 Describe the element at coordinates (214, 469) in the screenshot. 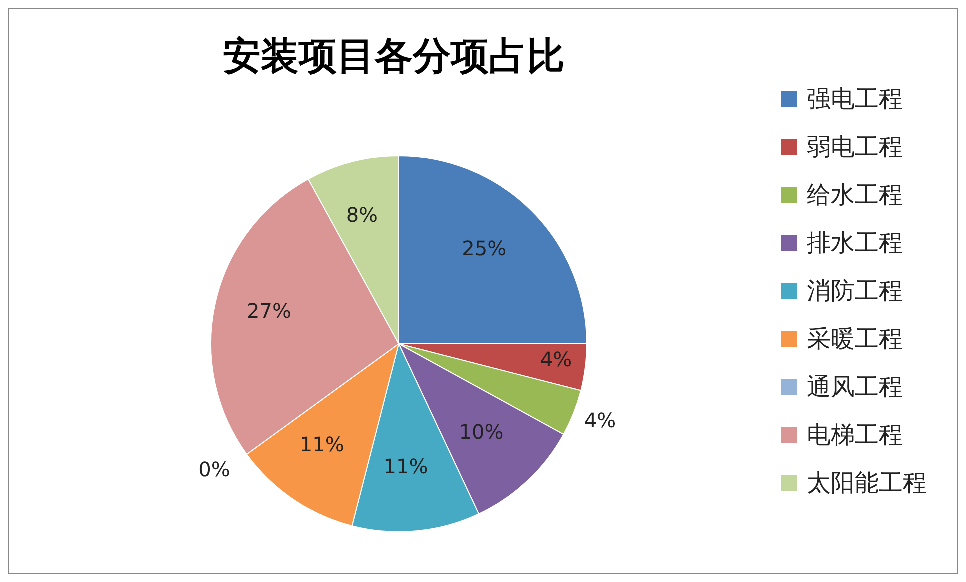

I see `text: 0%` at that location.